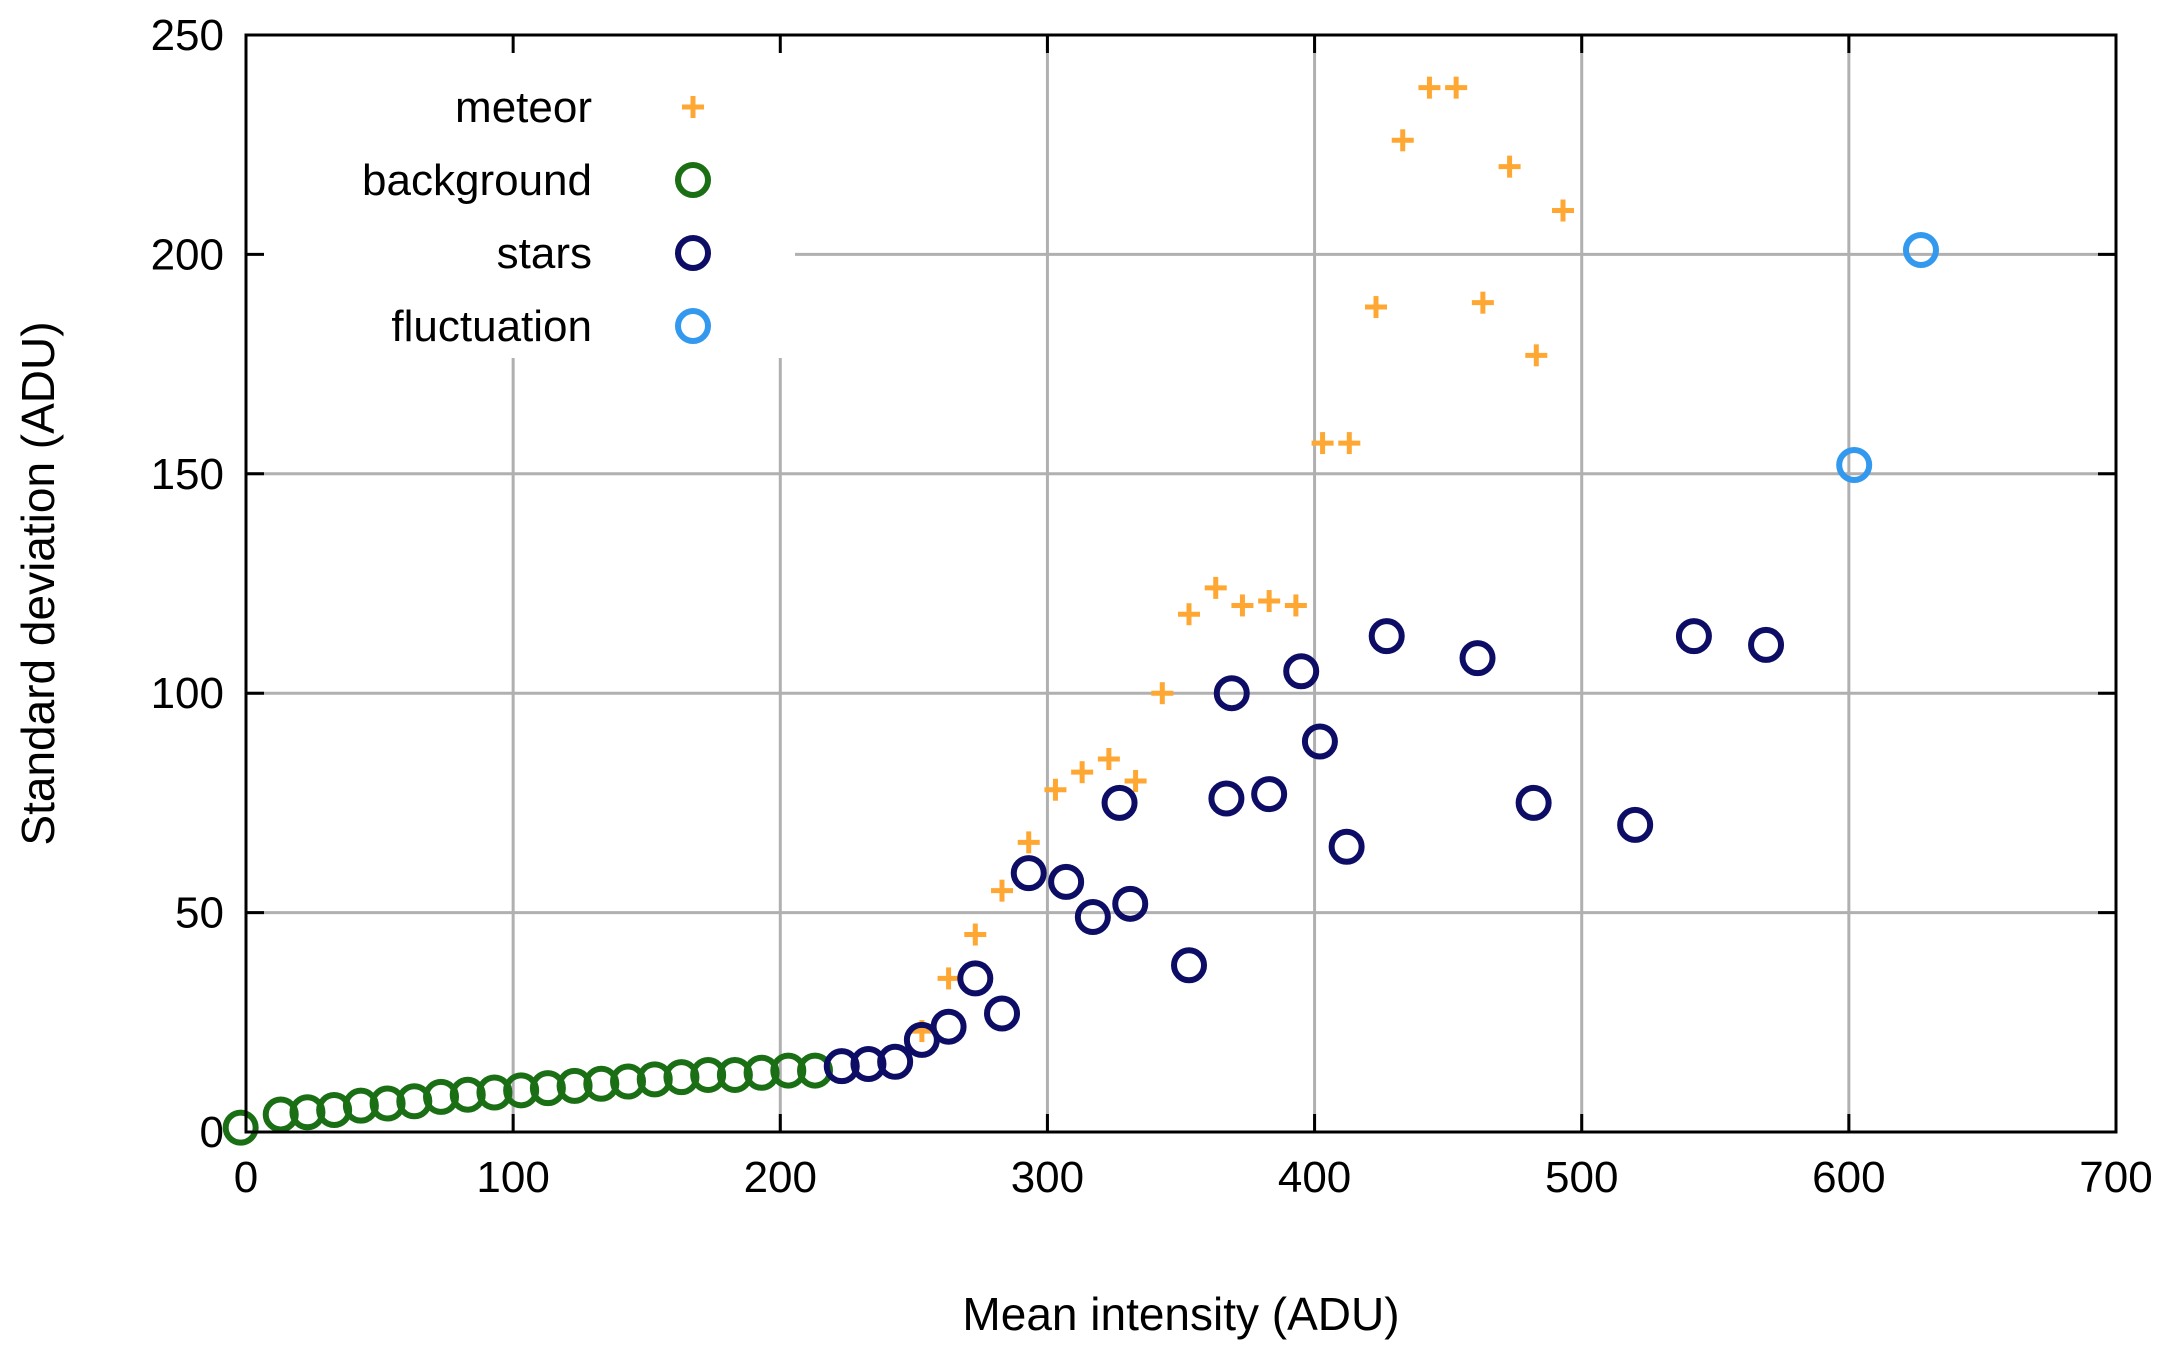 The width and height of the screenshot is (2171, 1355). Describe the element at coordinates (2115, 1177) in the screenshot. I see `x-tick-label: 700` at that location.